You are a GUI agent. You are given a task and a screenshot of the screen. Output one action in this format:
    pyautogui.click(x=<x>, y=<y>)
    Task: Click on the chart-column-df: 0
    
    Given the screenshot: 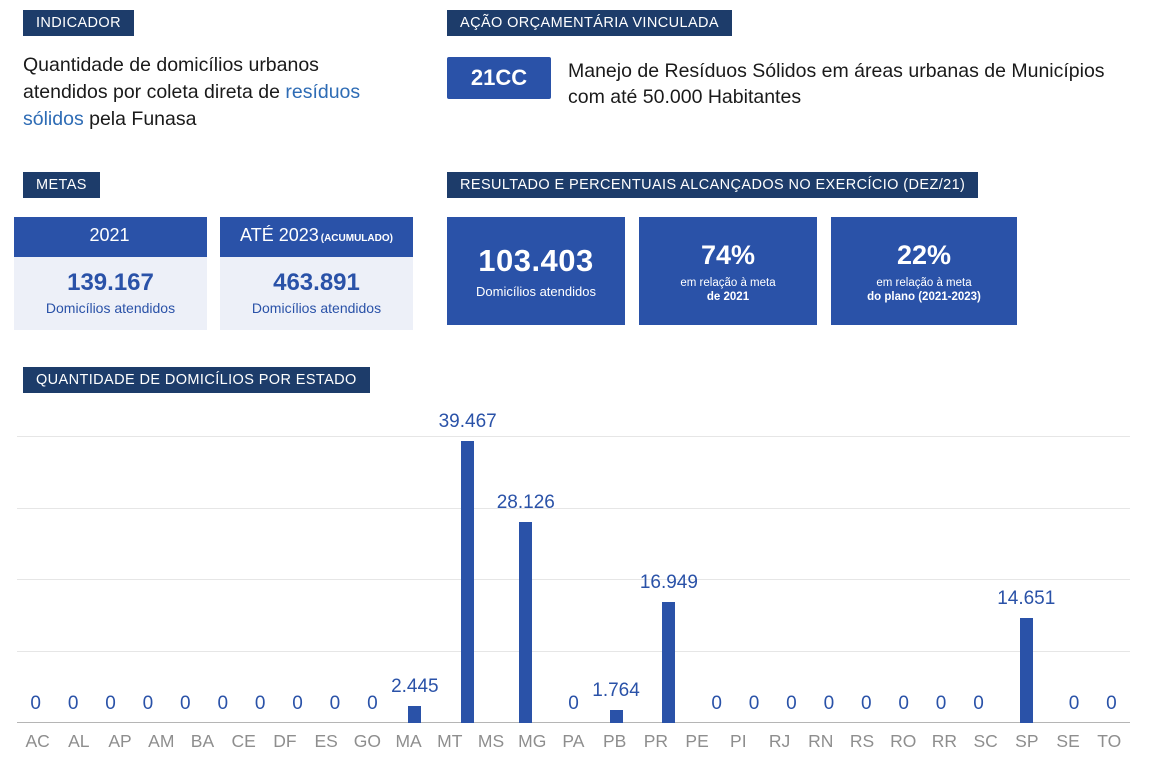 What is the action you would take?
    pyautogui.click(x=259, y=561)
    